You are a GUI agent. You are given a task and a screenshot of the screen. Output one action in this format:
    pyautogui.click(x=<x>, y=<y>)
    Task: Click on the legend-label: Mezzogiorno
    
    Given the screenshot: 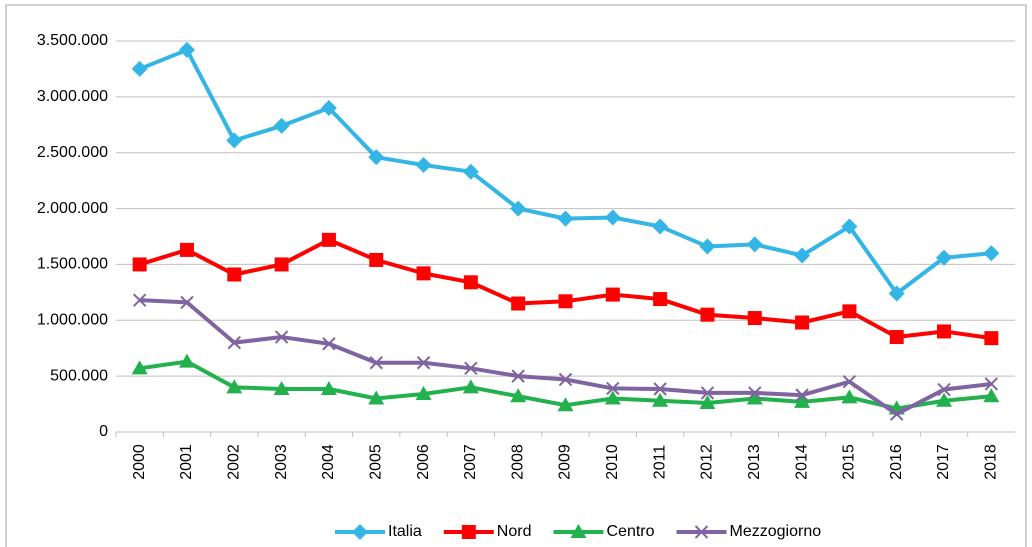 What is the action you would take?
    pyautogui.click(x=776, y=531)
    